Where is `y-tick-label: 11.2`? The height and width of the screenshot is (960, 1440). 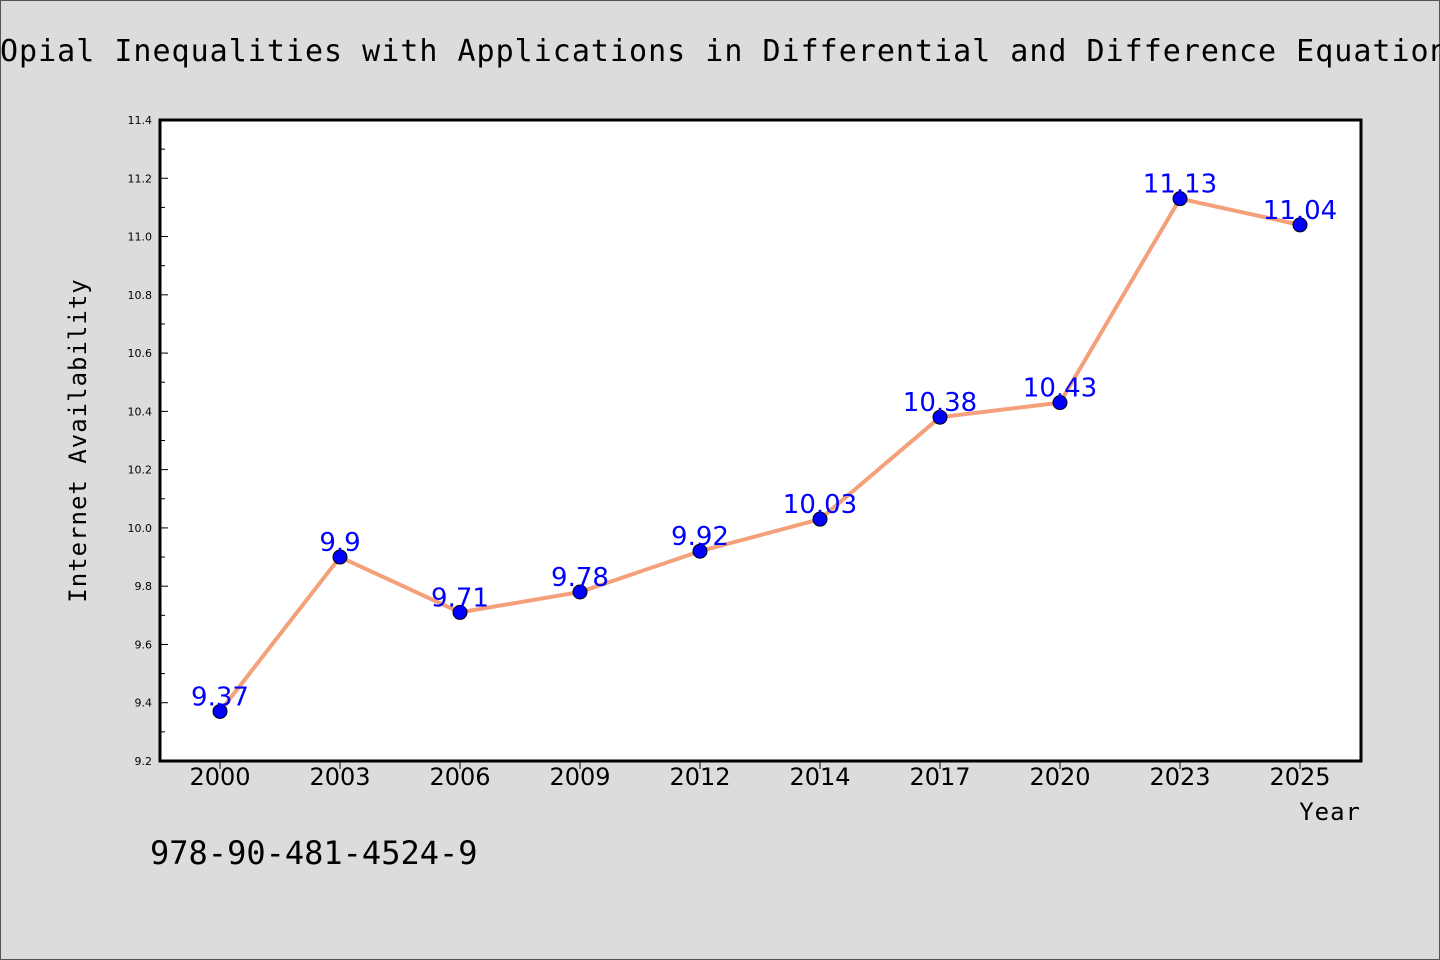
y-tick-label: 11.2 is located at coordinates (140, 178).